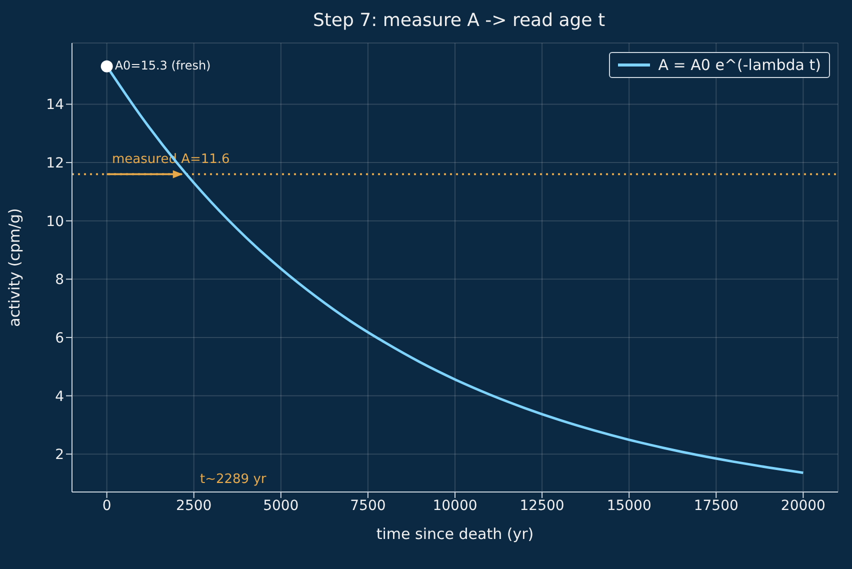  Describe the element at coordinates (629, 506) in the screenshot. I see `x-tick-label: 15000` at that location.